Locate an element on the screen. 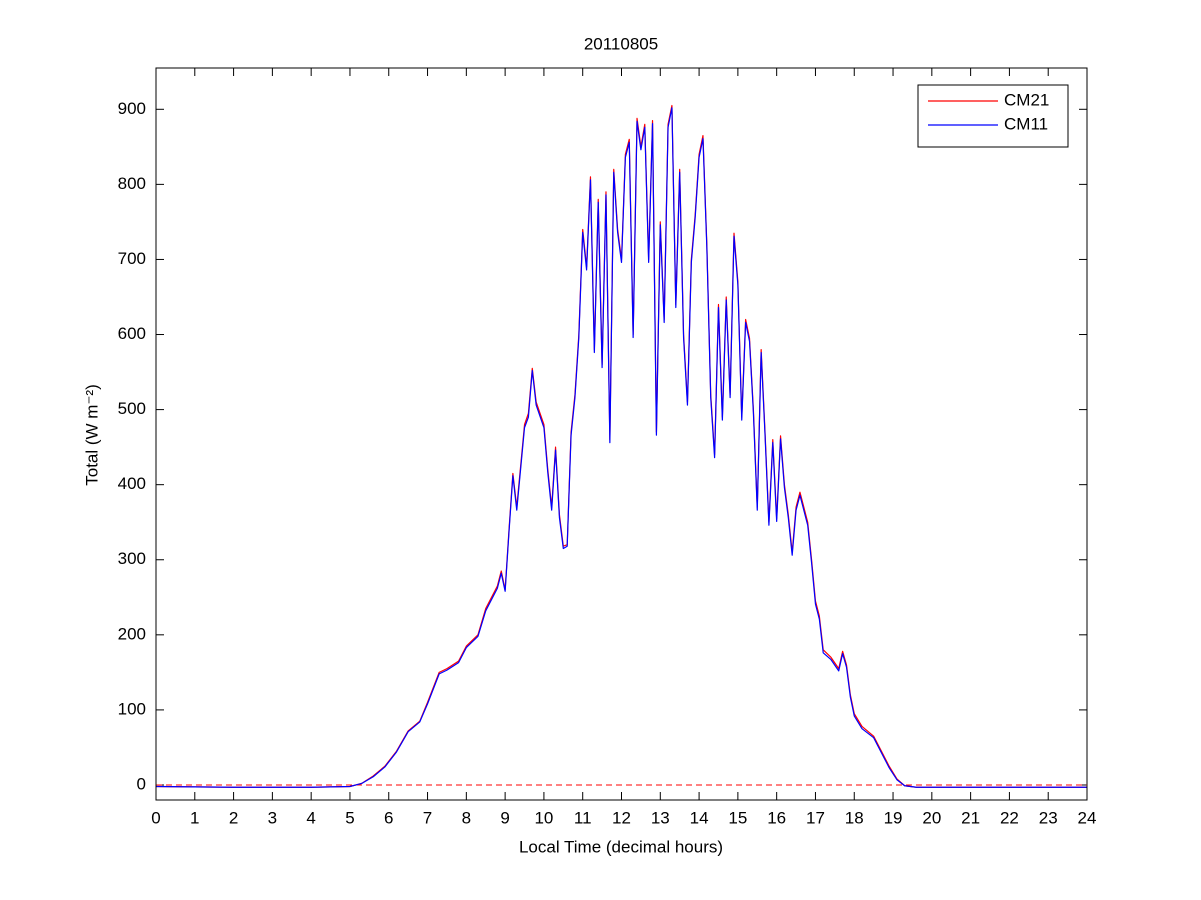  x-tick-label: 24 is located at coordinates (1087, 817).